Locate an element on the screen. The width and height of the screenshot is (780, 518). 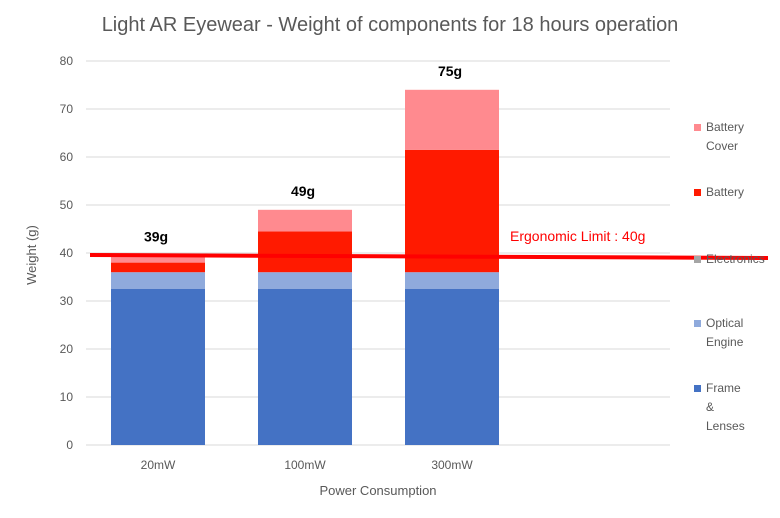
x-axis-ticks: 20mW 100mW 300mW is located at coordinates (307, 465).